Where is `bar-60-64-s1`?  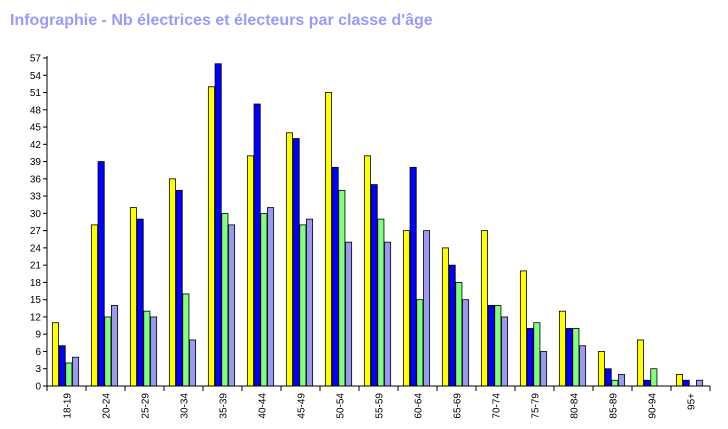 bar-60-64-s1 is located at coordinates (406, 308).